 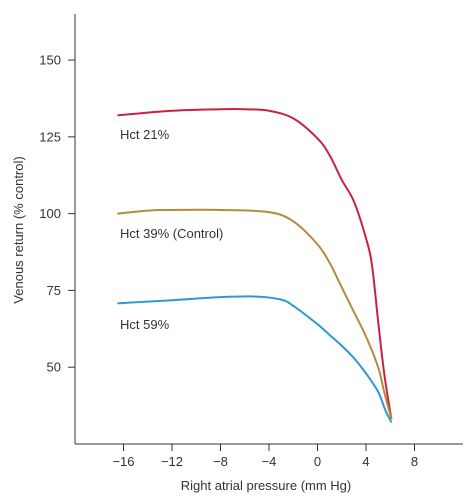 What do you see at coordinates (414, 461) in the screenshot?
I see `x-tick-label: 8` at bounding box center [414, 461].